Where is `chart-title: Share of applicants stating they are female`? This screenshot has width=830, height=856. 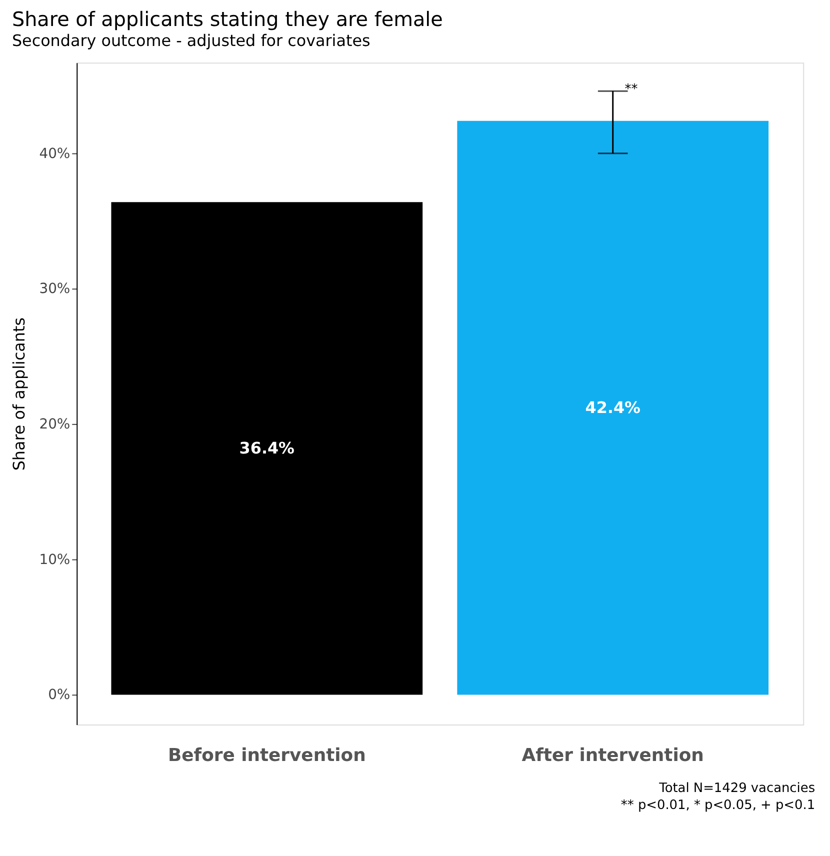 chart-title: Share of applicants stating they are female is located at coordinates (227, 19).